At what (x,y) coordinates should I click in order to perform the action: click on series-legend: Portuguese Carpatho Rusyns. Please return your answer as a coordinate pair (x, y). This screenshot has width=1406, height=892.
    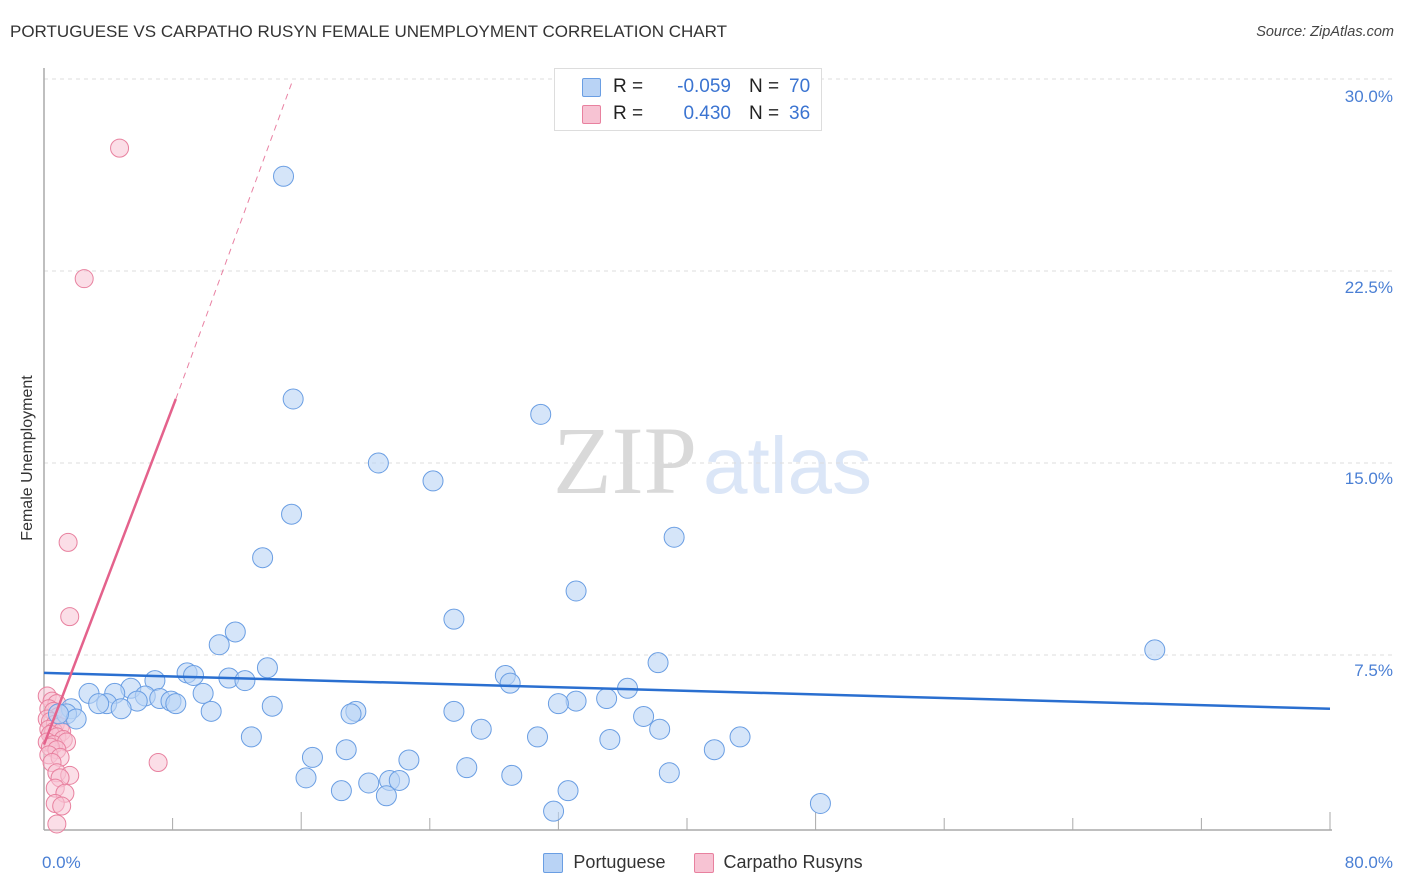
    Looking at the image, I should click on (703, 862).